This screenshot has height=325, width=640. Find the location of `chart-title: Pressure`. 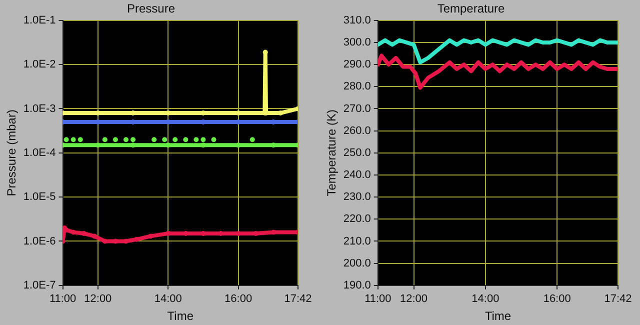

chart-title: Pressure is located at coordinates (151, 9).